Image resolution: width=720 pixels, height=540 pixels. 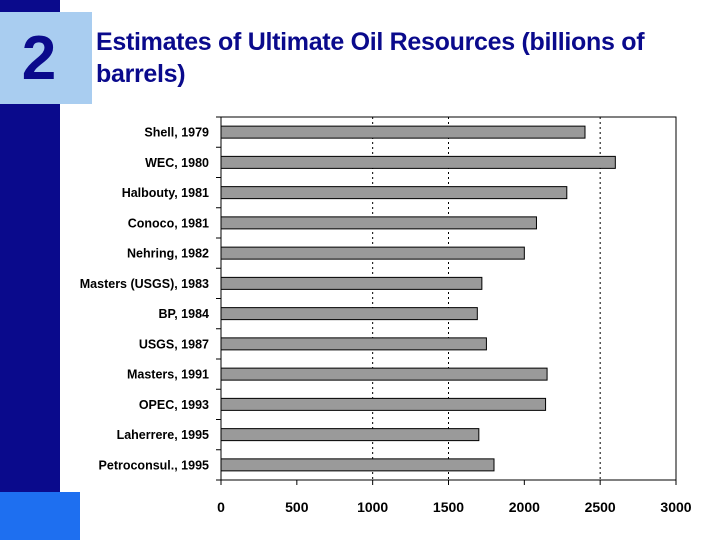 I want to click on category-label-2: Halbouty, 1981, so click(x=165, y=193).